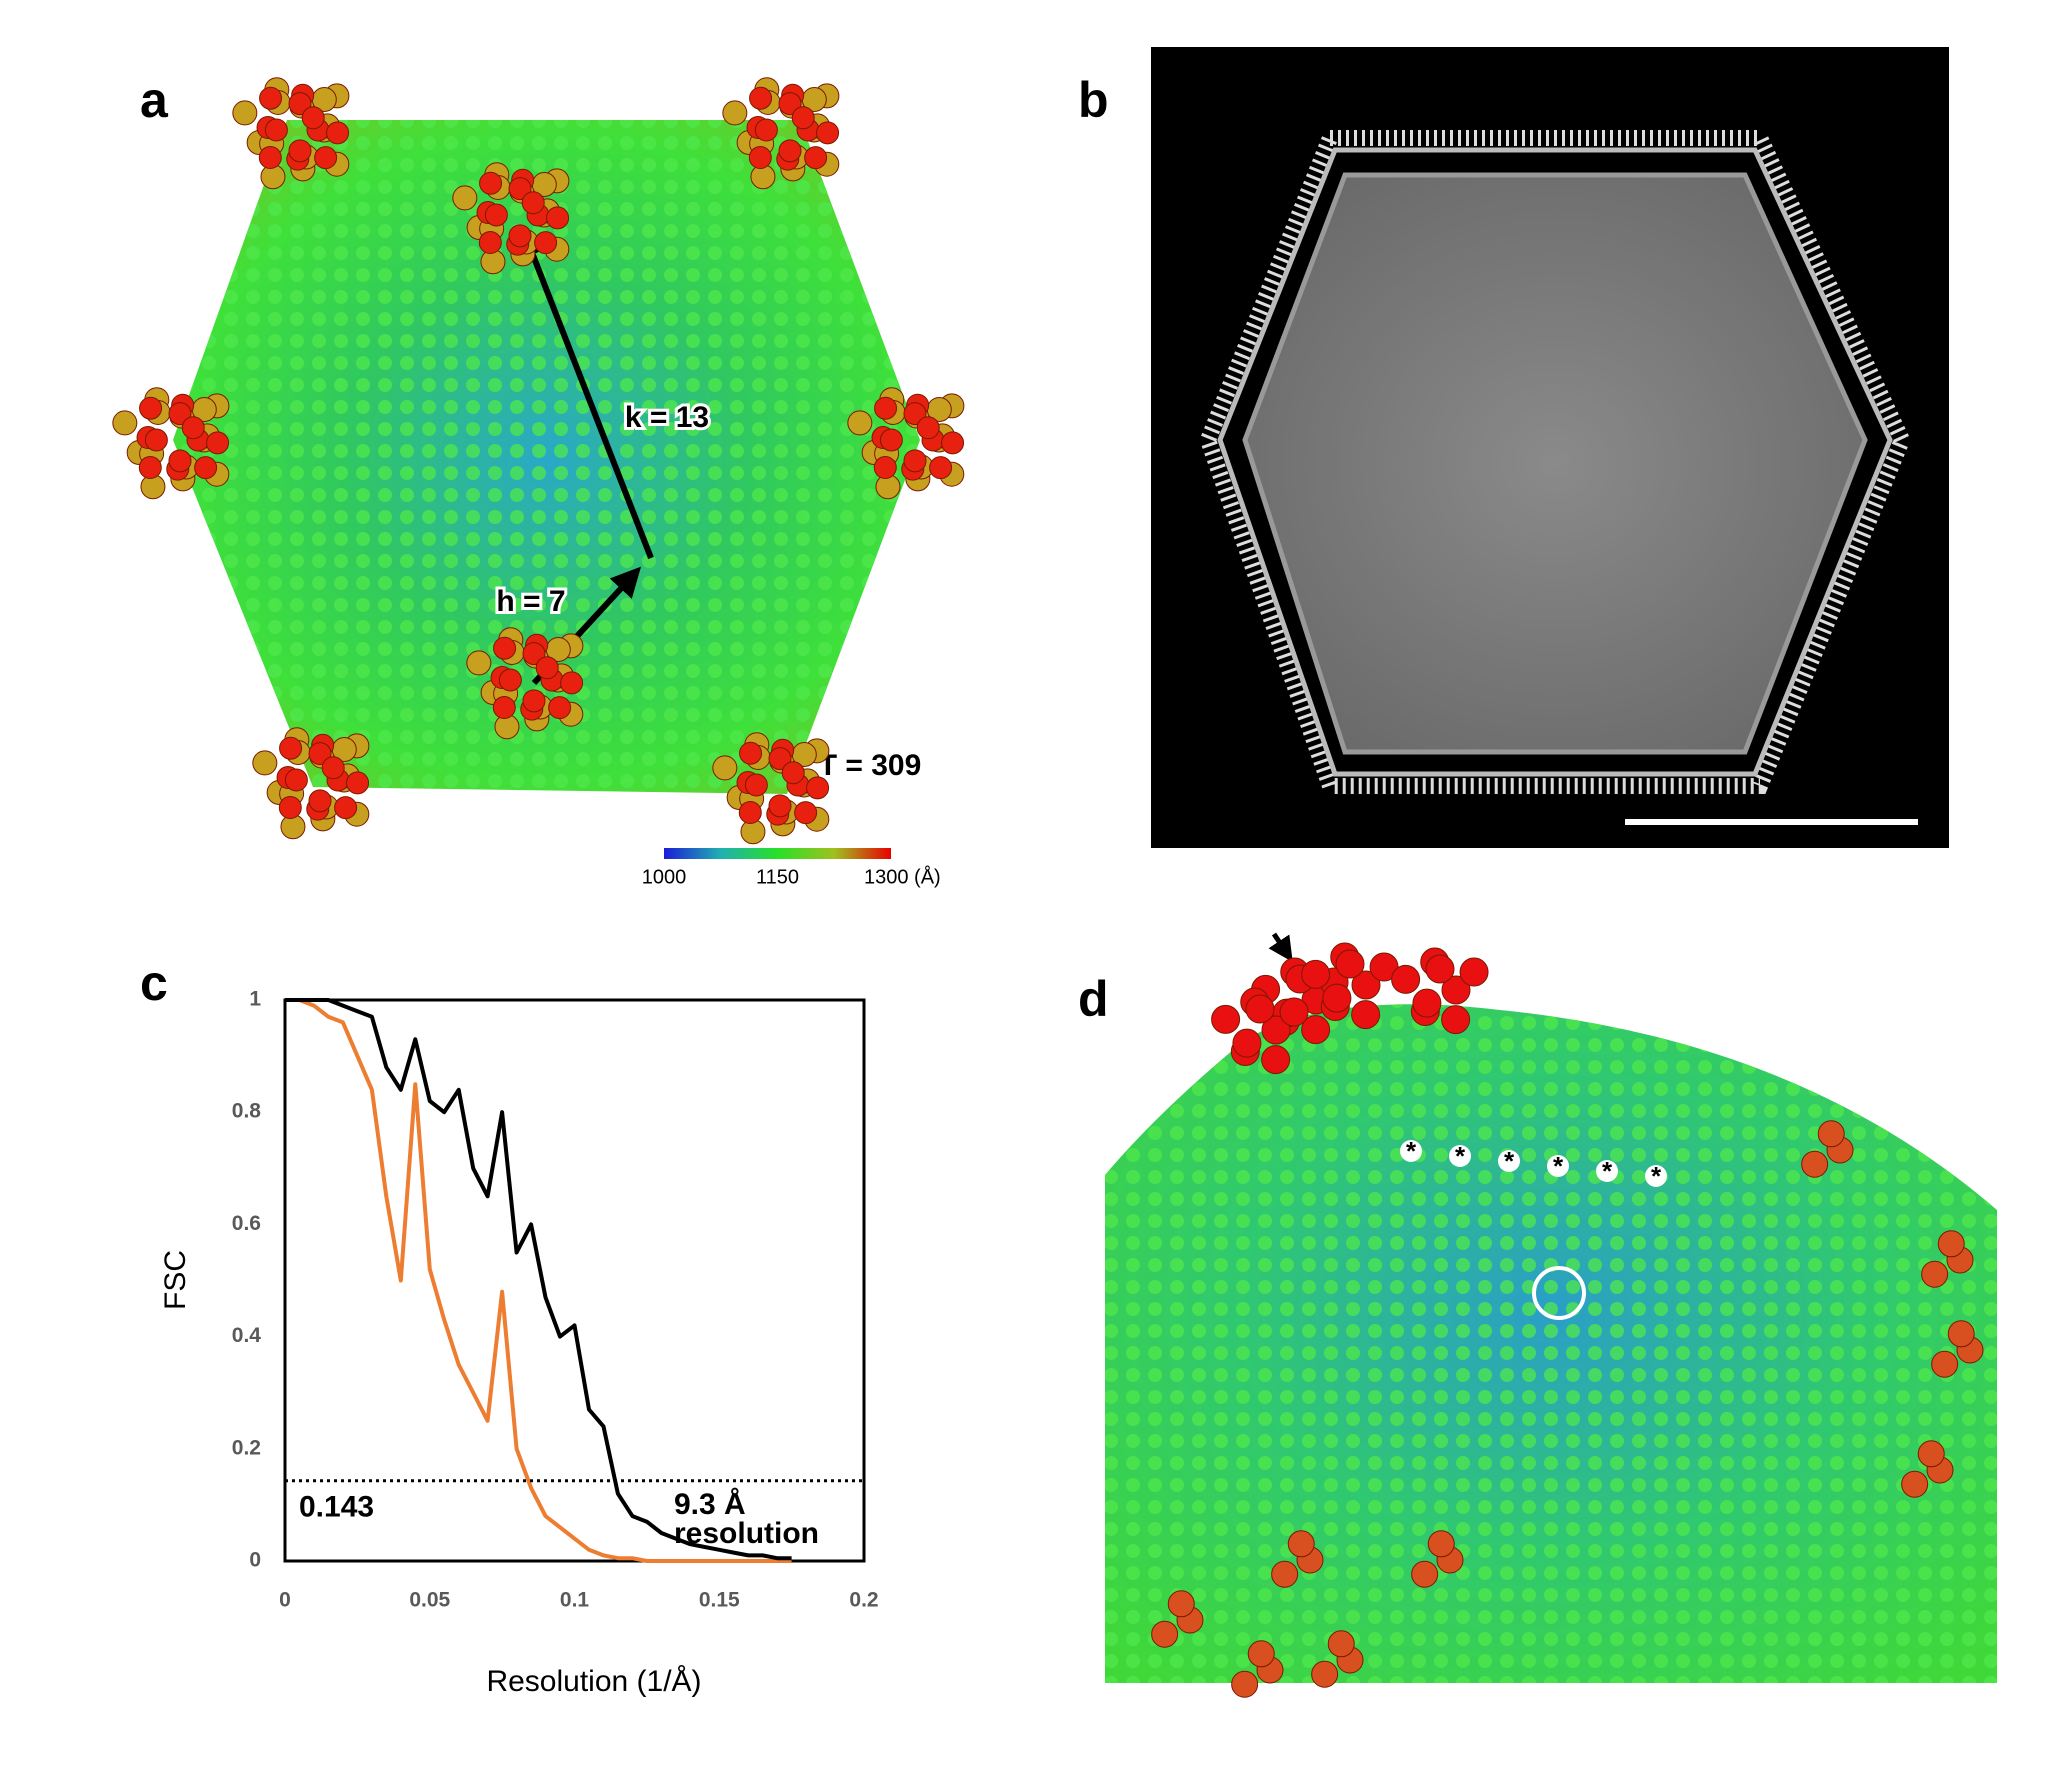  I want to click on colorbar-tick-label: 1150, so click(777, 877).